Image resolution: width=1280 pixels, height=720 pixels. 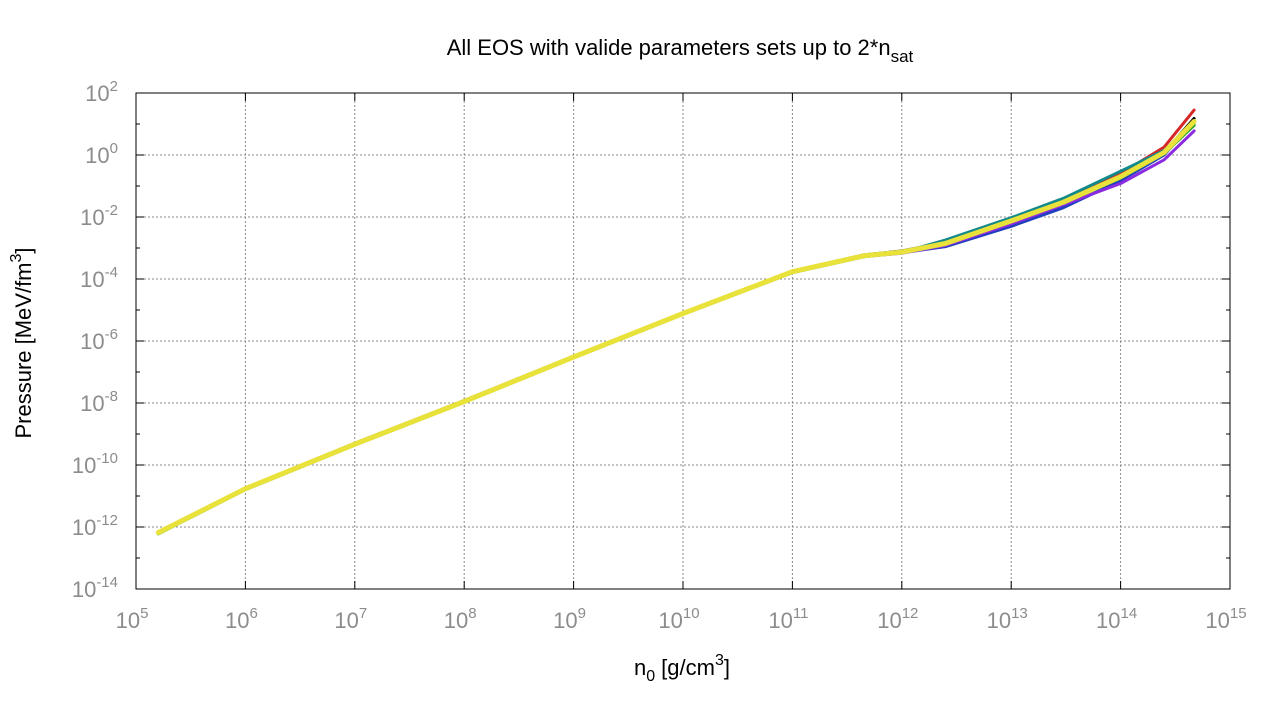 What do you see at coordinates (682, 668) in the screenshot?
I see `x-axis-label: n0 [g/cm3]` at bounding box center [682, 668].